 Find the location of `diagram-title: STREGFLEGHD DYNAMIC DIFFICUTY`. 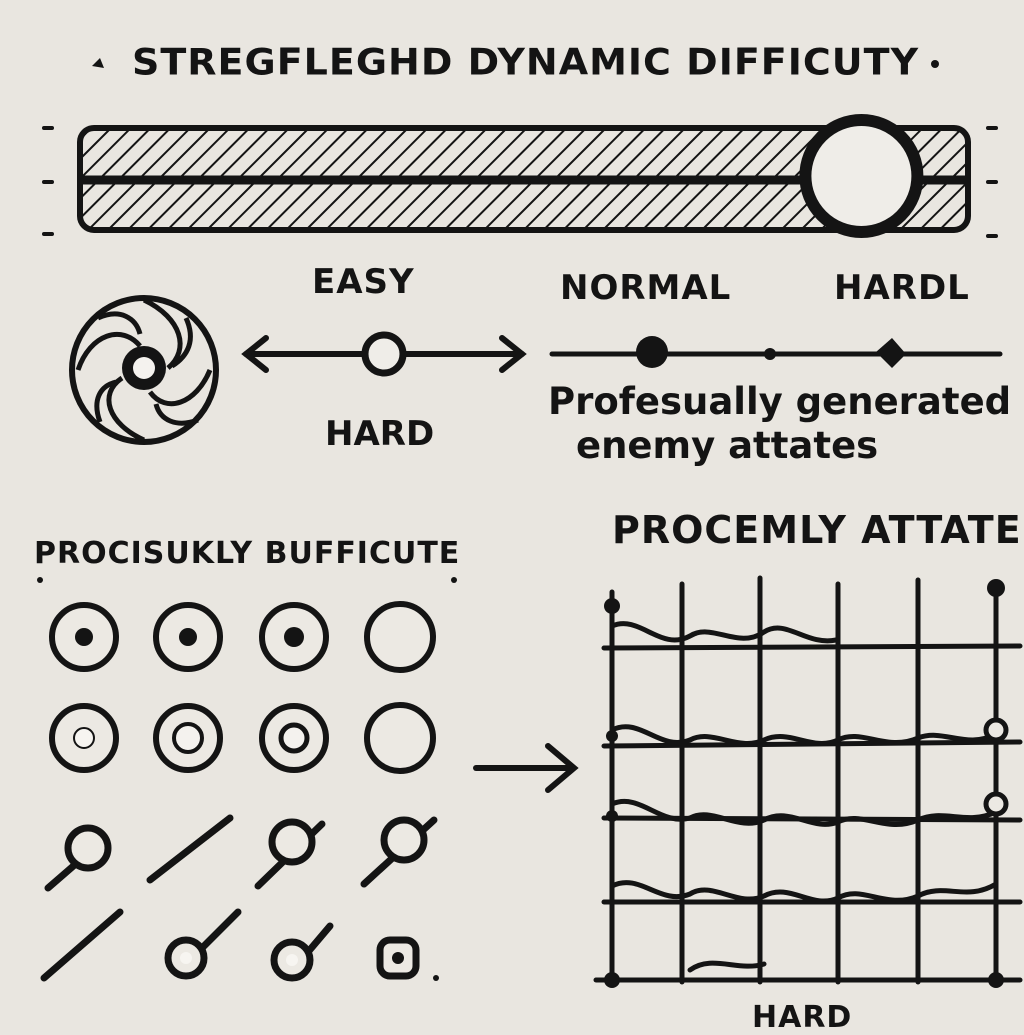

diagram-title: STREGFLEGHD DYNAMIC DIFFICUTY is located at coordinates (526, 62).